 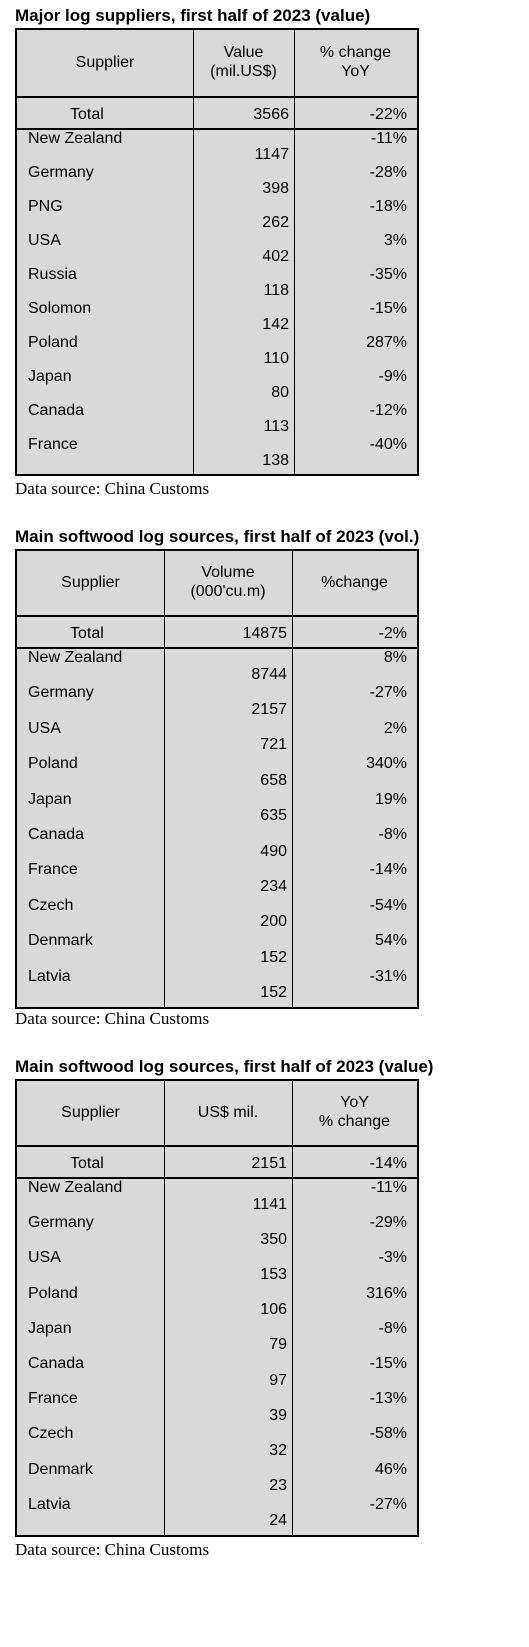 What do you see at coordinates (395, 657) in the screenshot?
I see `change-value: 8%` at bounding box center [395, 657].